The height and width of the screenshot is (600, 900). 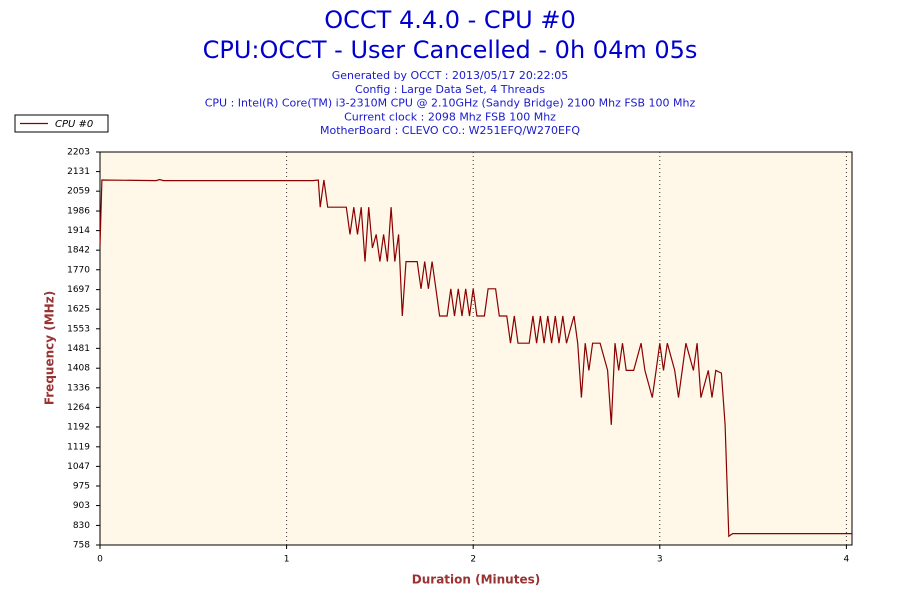 I want to click on y-tick-label: 1914, so click(x=78, y=231).